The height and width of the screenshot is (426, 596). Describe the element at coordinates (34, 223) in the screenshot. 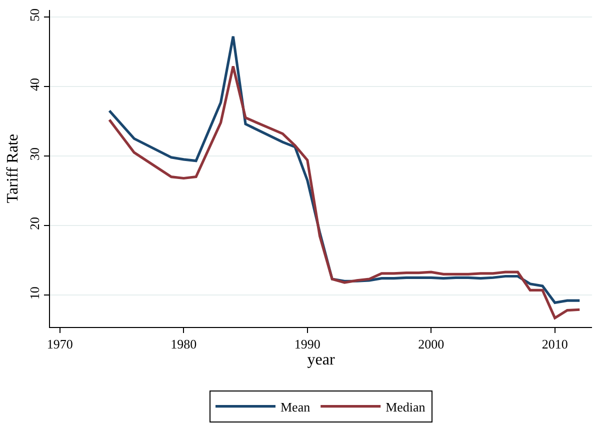

I see `y-tick-label: 20` at that location.